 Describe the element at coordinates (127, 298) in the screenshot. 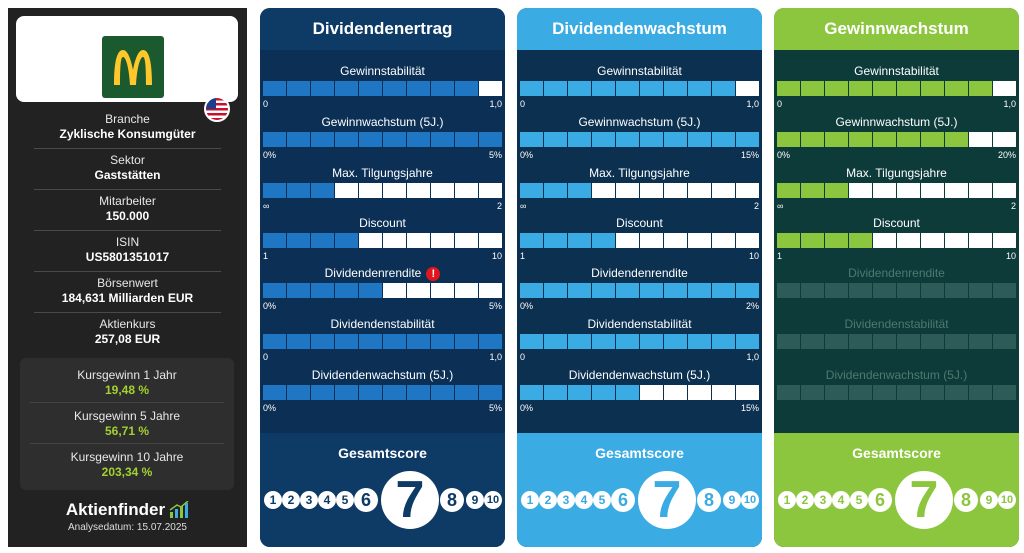

I see `boersenwert-value: 184,631 Milliarden EUR` at that location.